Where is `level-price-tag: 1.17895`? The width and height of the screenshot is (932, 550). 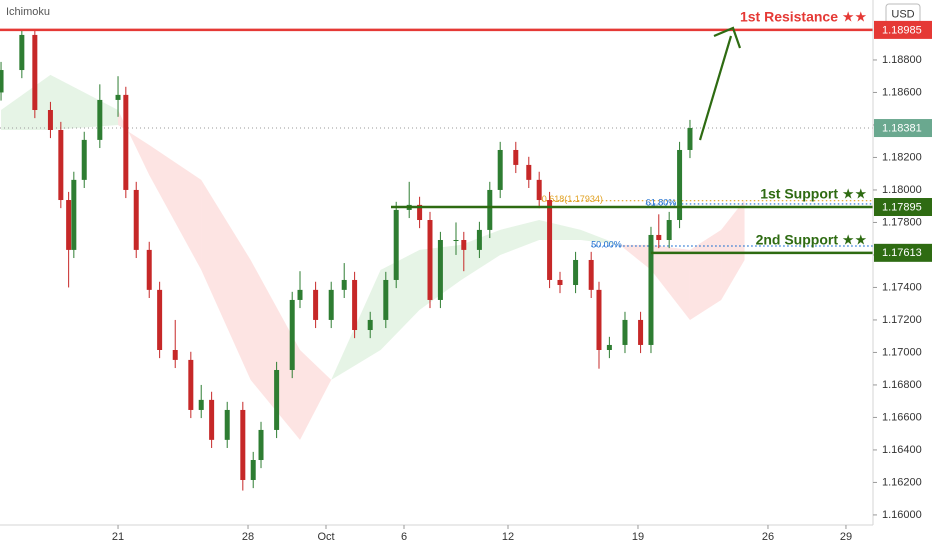
level-price-tag: 1.17895 is located at coordinates (902, 207).